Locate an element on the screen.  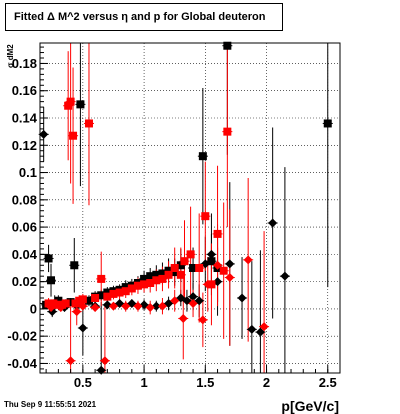
y-tick-label: -0.04 is located at coordinates (22, 363).